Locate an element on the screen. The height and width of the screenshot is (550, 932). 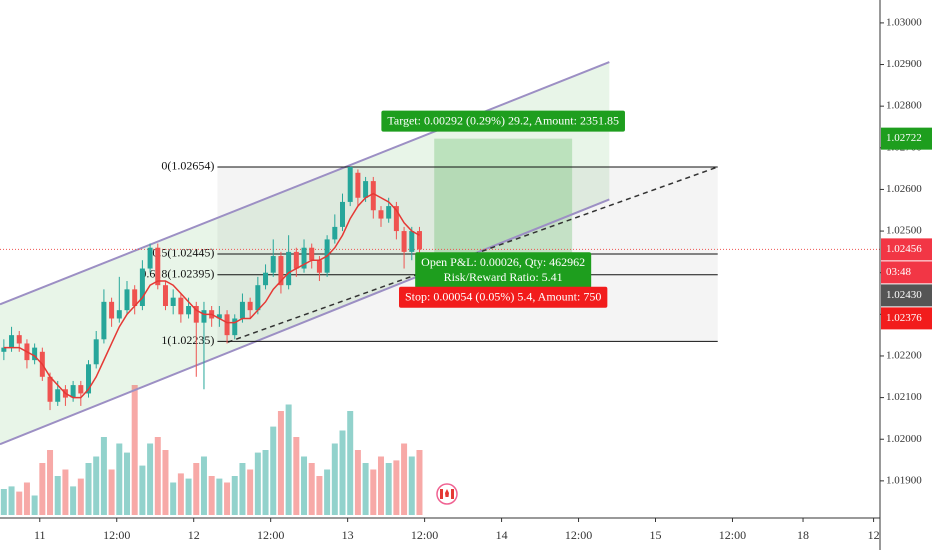
stop-label: Stop: 0.00054 (0.05%) 5.4, Amount: 750 is located at coordinates (503, 297).